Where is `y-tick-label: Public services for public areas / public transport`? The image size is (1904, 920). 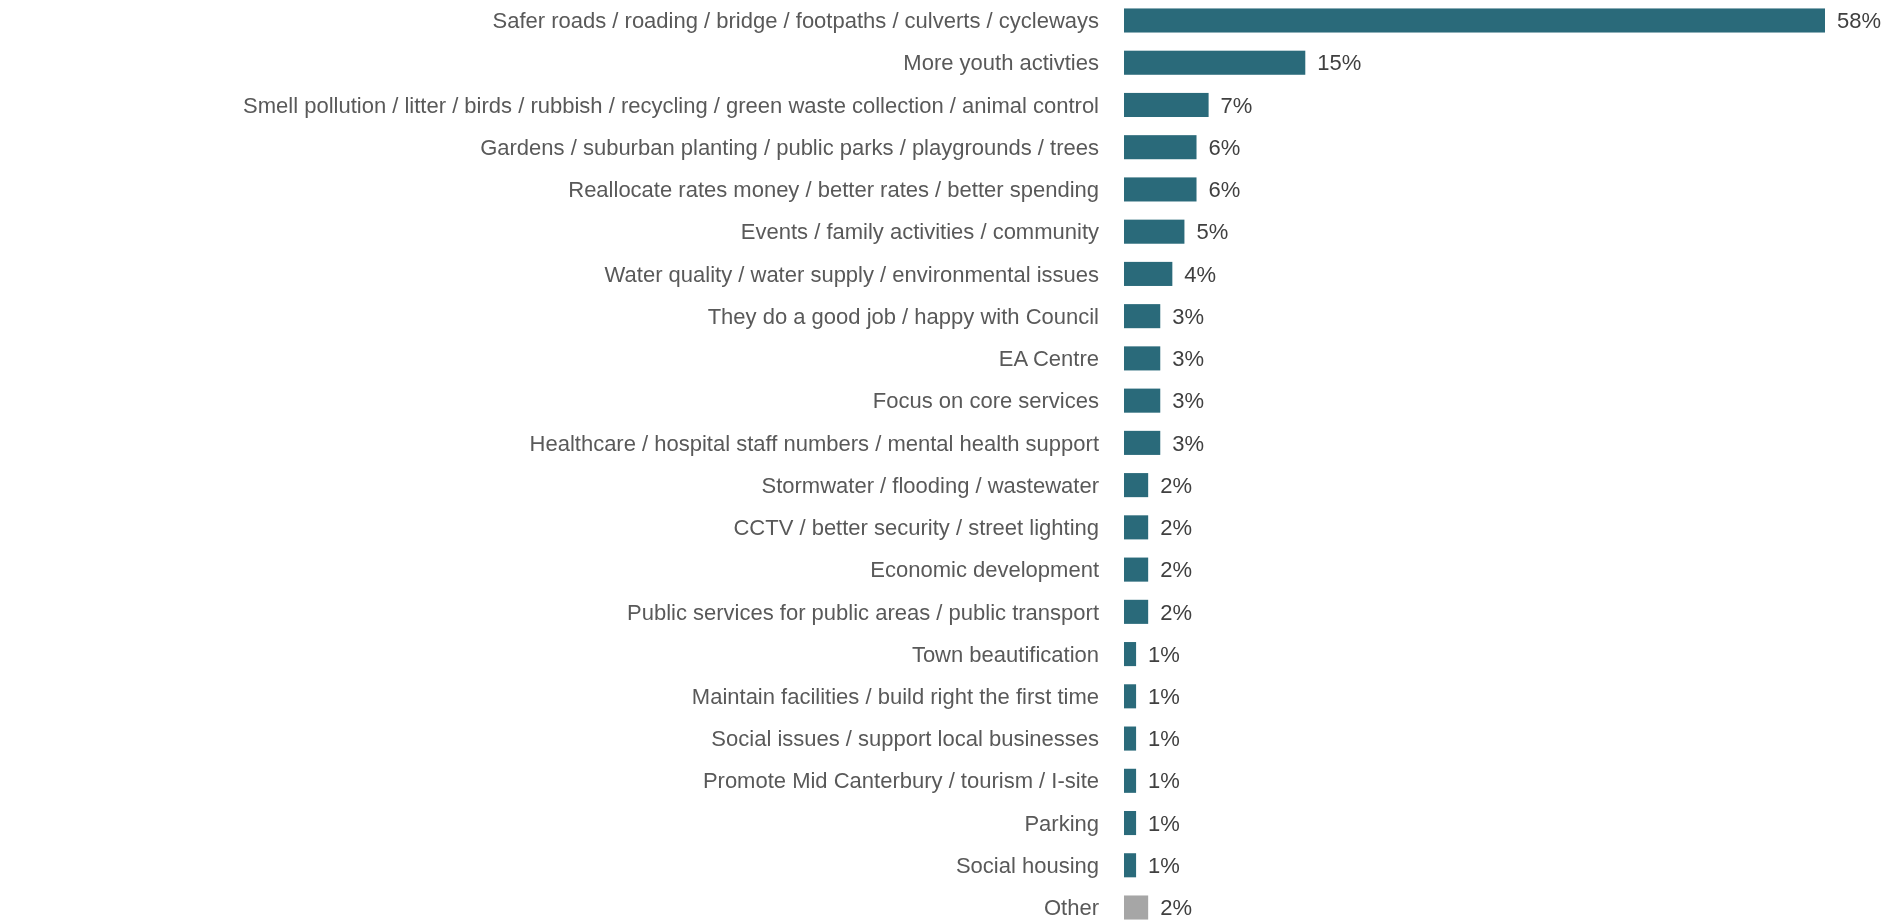 y-tick-label: Public services for public areas / public transport is located at coordinates (863, 612).